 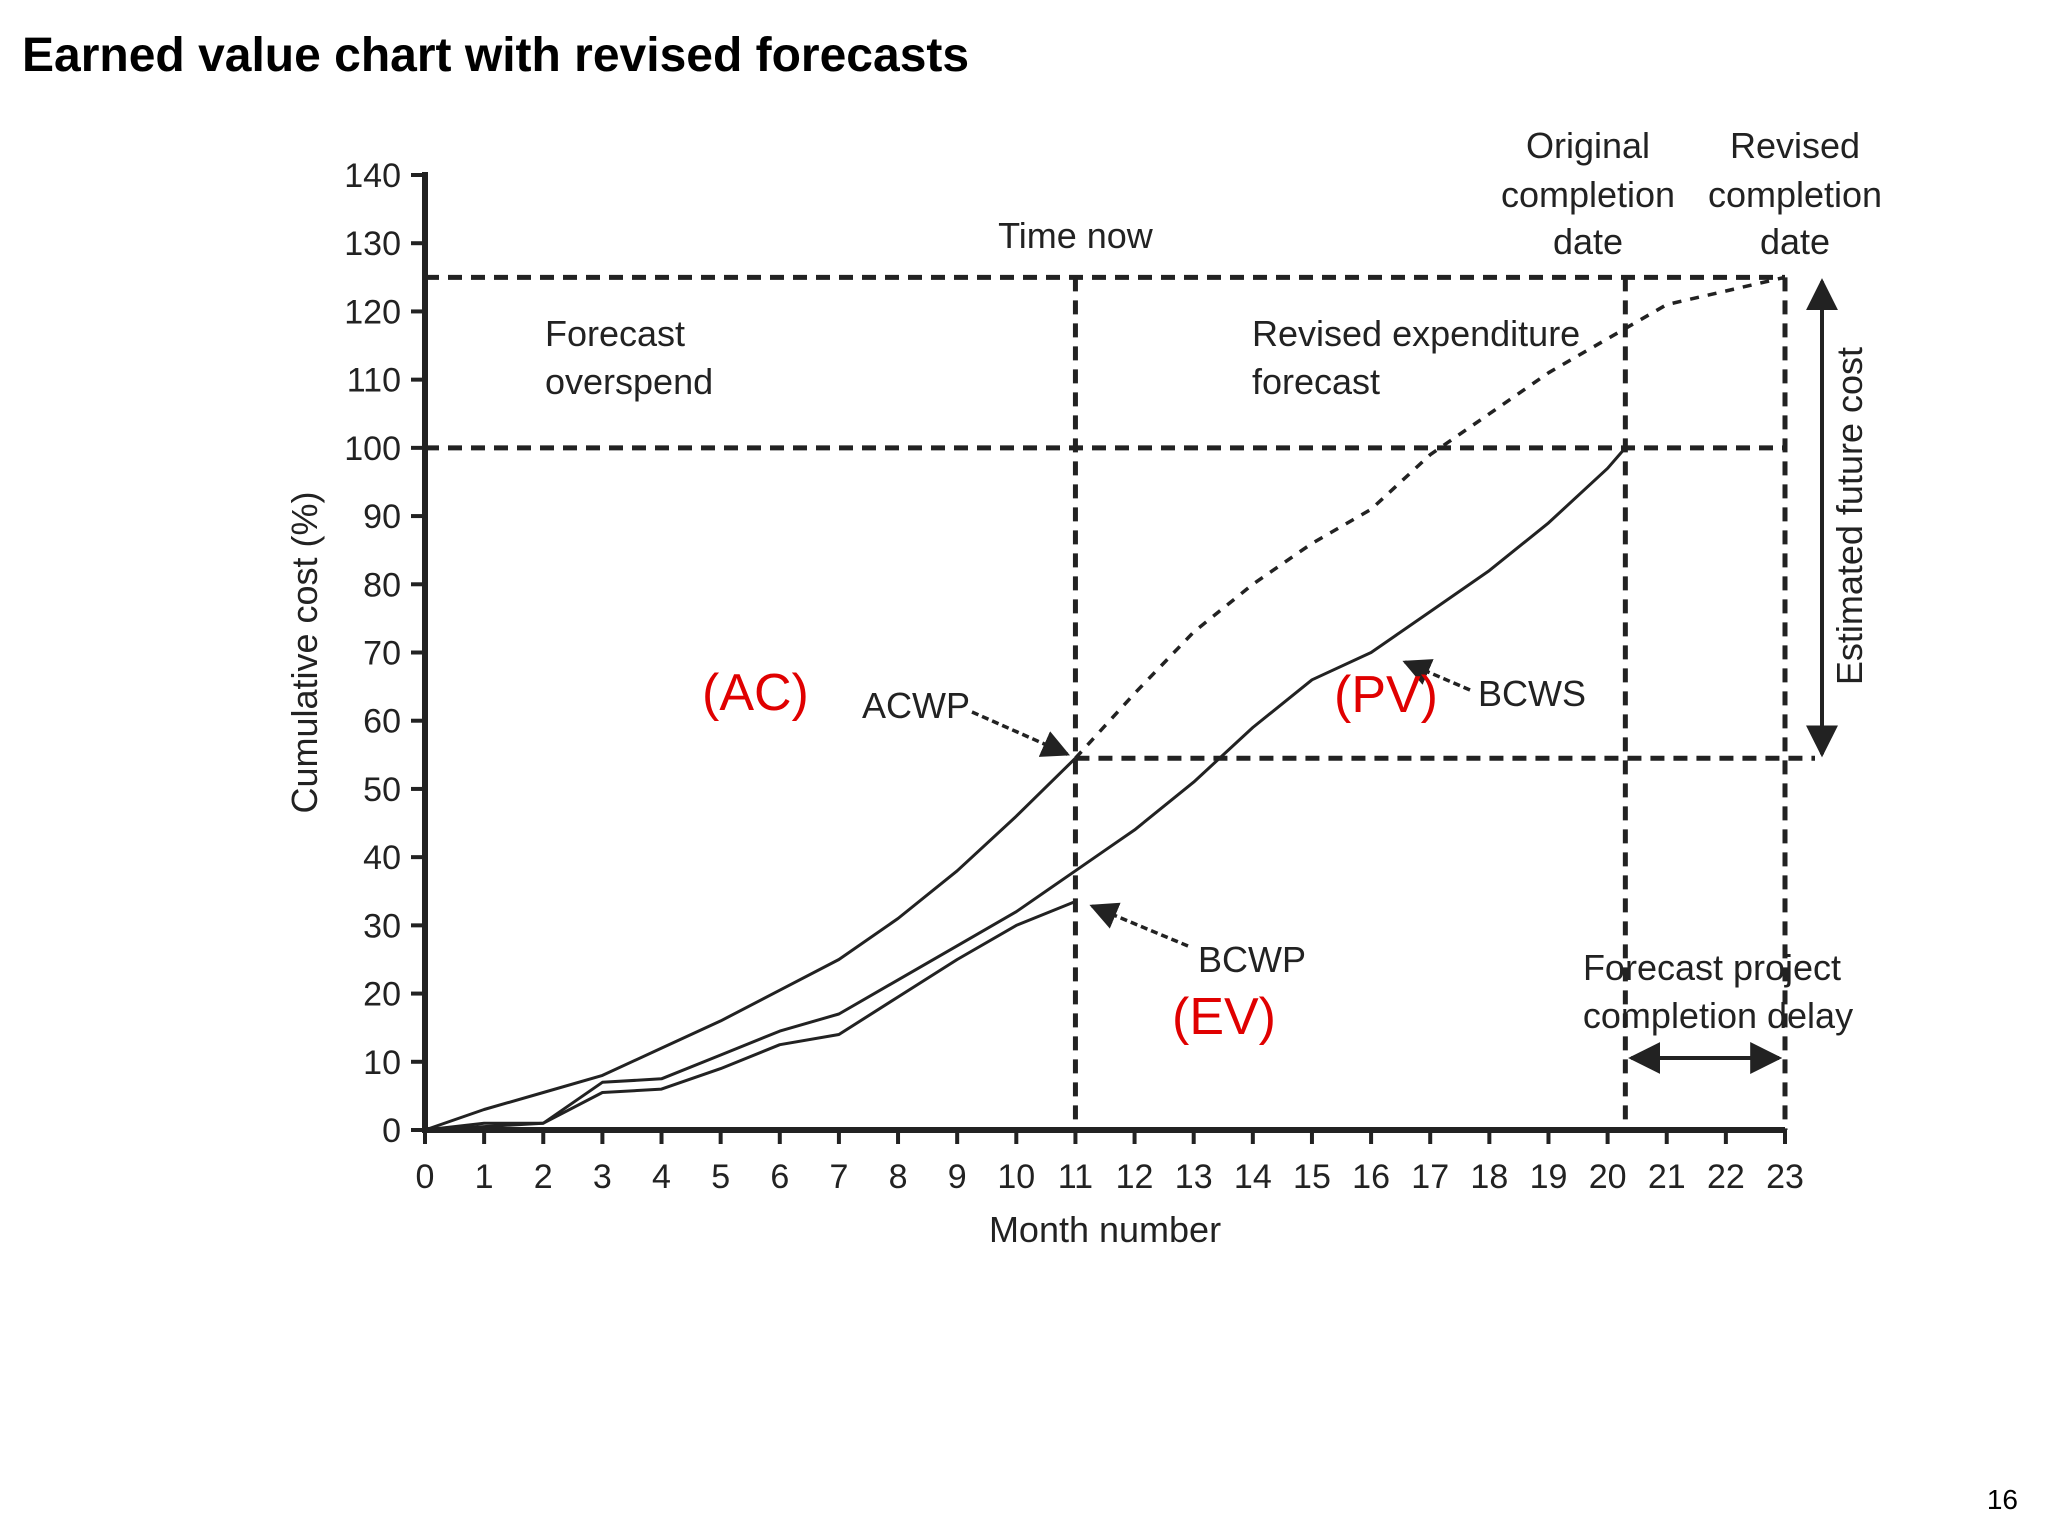 I want to click on y-tick-label: 0, so click(x=391, y=1131).